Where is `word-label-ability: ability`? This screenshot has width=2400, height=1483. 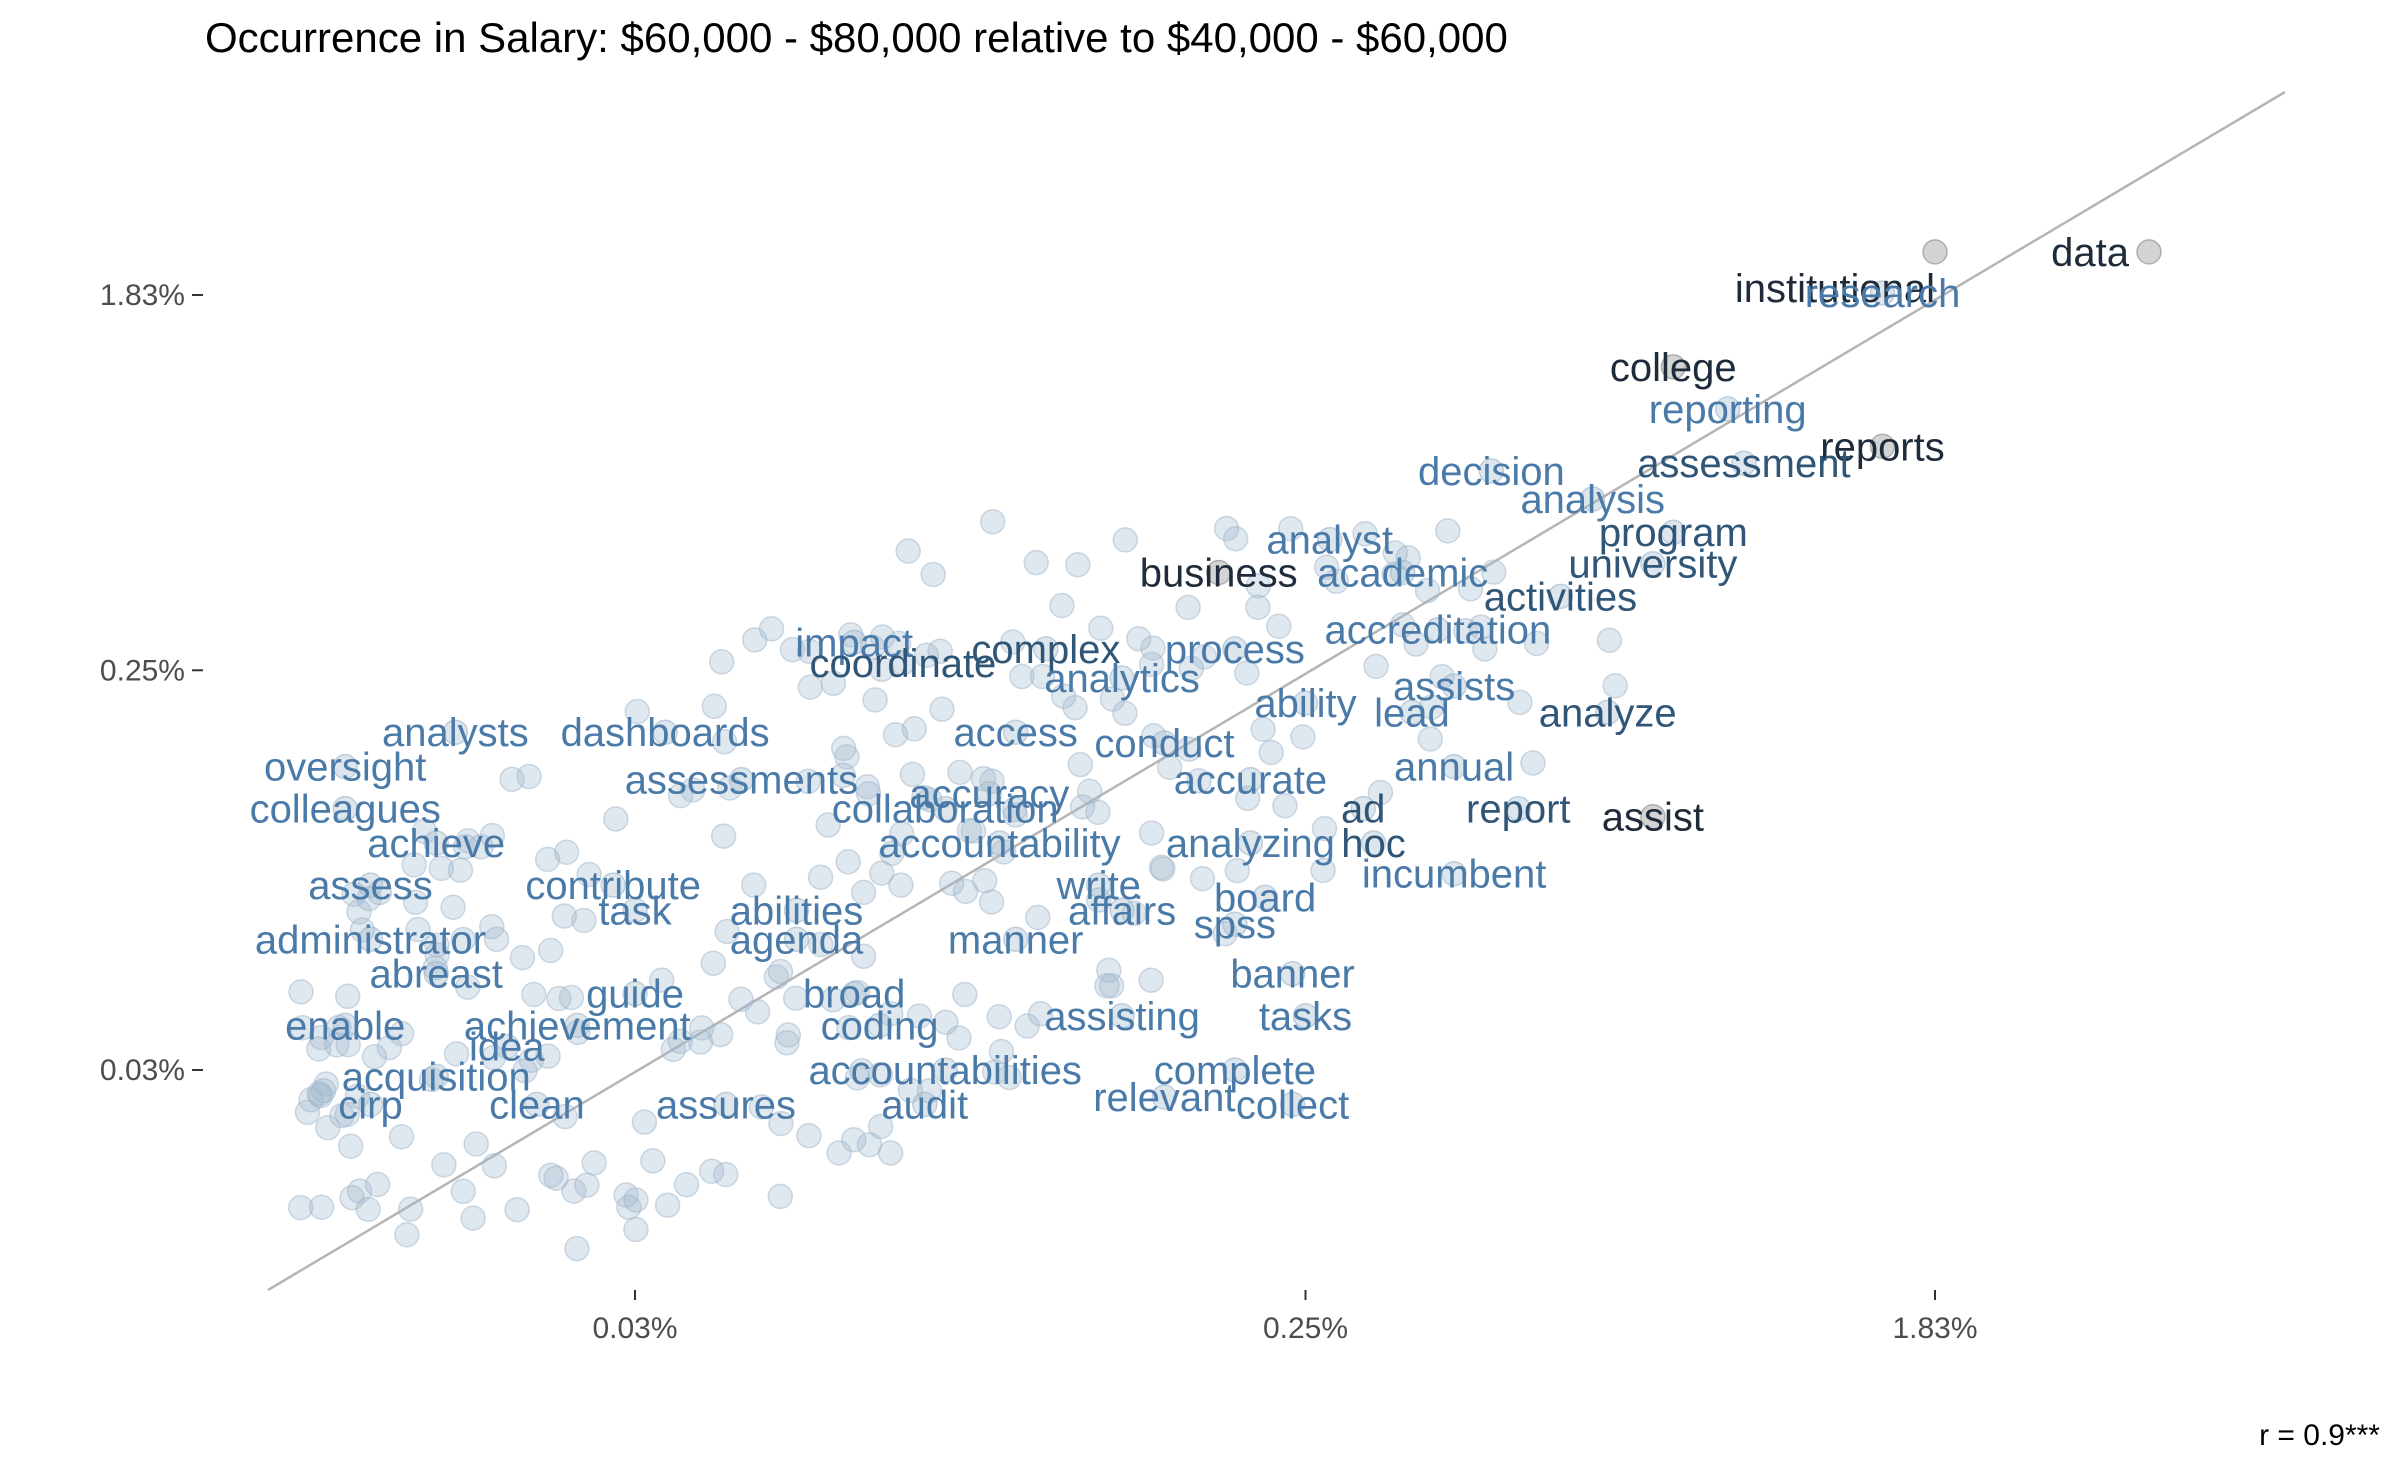 word-label-ability: ability is located at coordinates (1305, 704).